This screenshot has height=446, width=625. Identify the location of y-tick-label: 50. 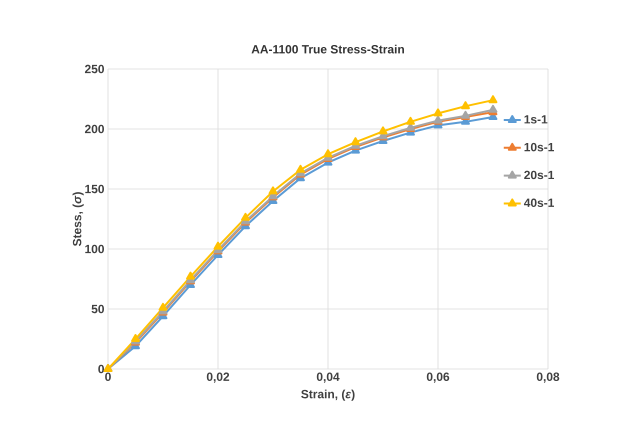
(98, 309).